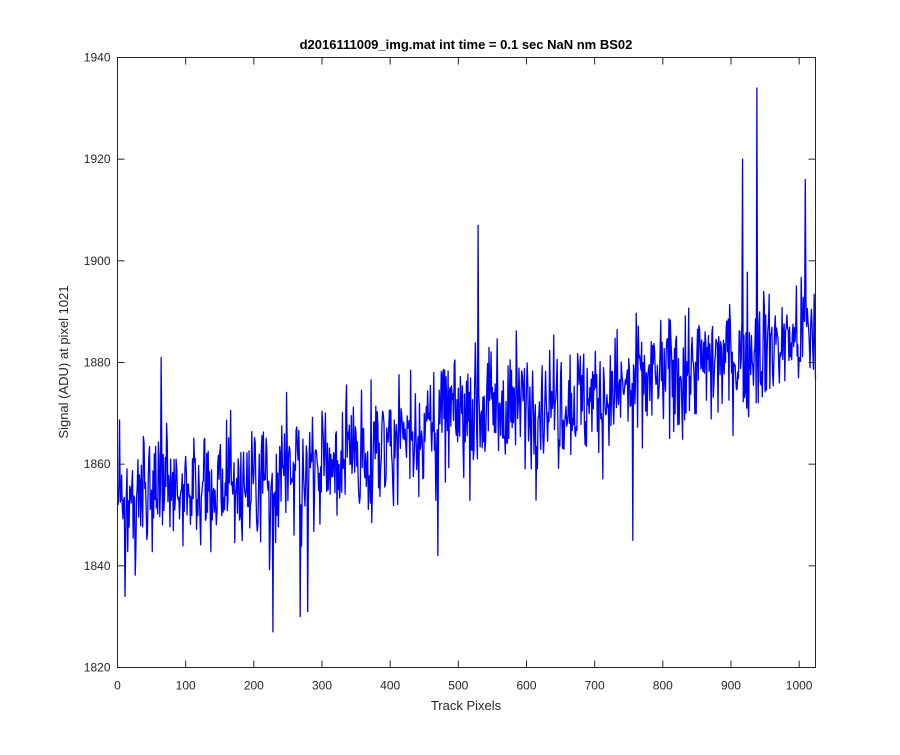 The image size is (900, 755). What do you see at coordinates (97, 261) in the screenshot?
I see `y-tick-label: 1900` at bounding box center [97, 261].